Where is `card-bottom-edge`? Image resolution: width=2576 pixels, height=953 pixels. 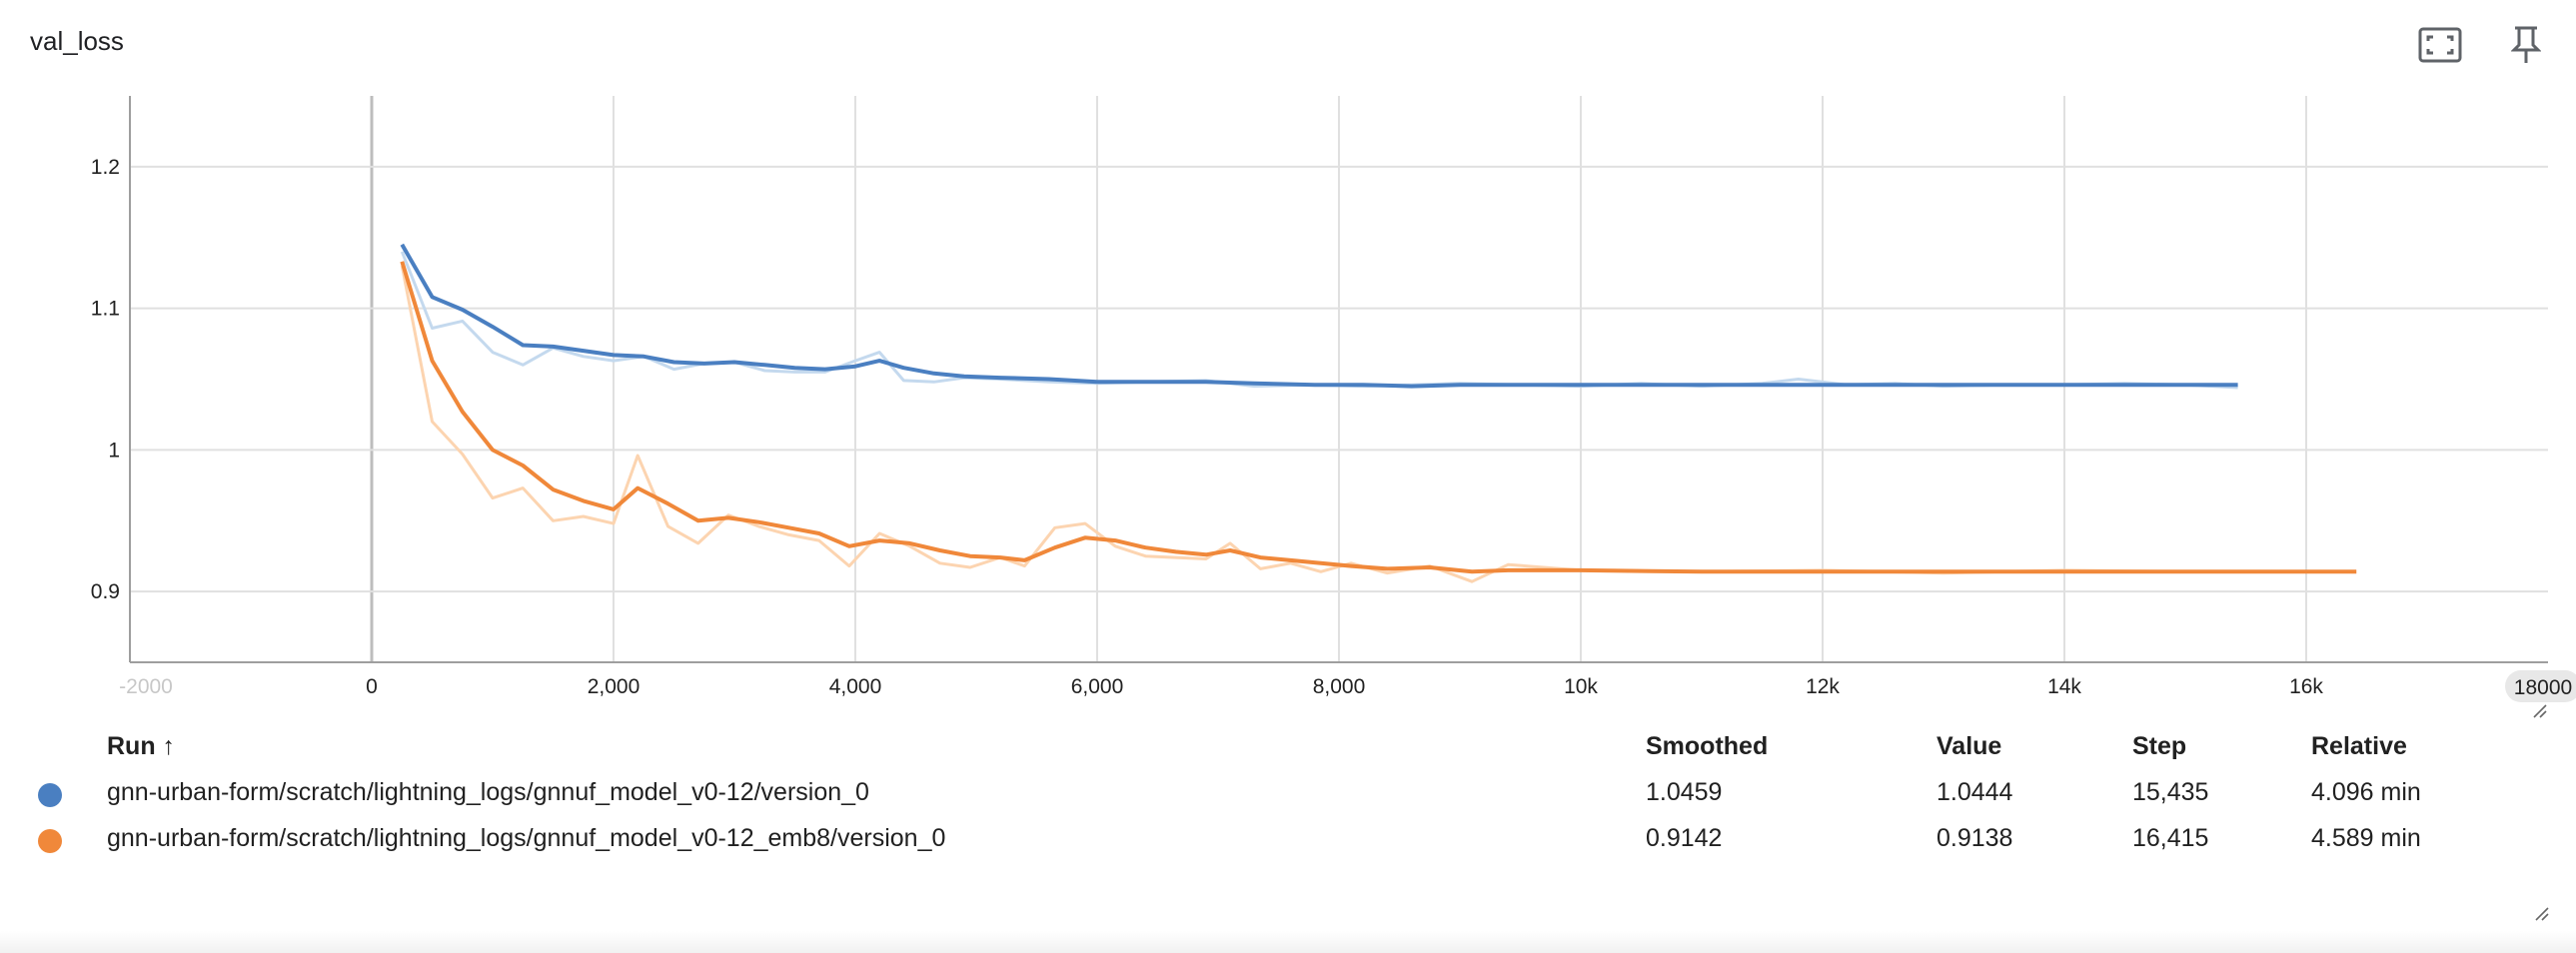
card-bottom-edge is located at coordinates (1288, 942).